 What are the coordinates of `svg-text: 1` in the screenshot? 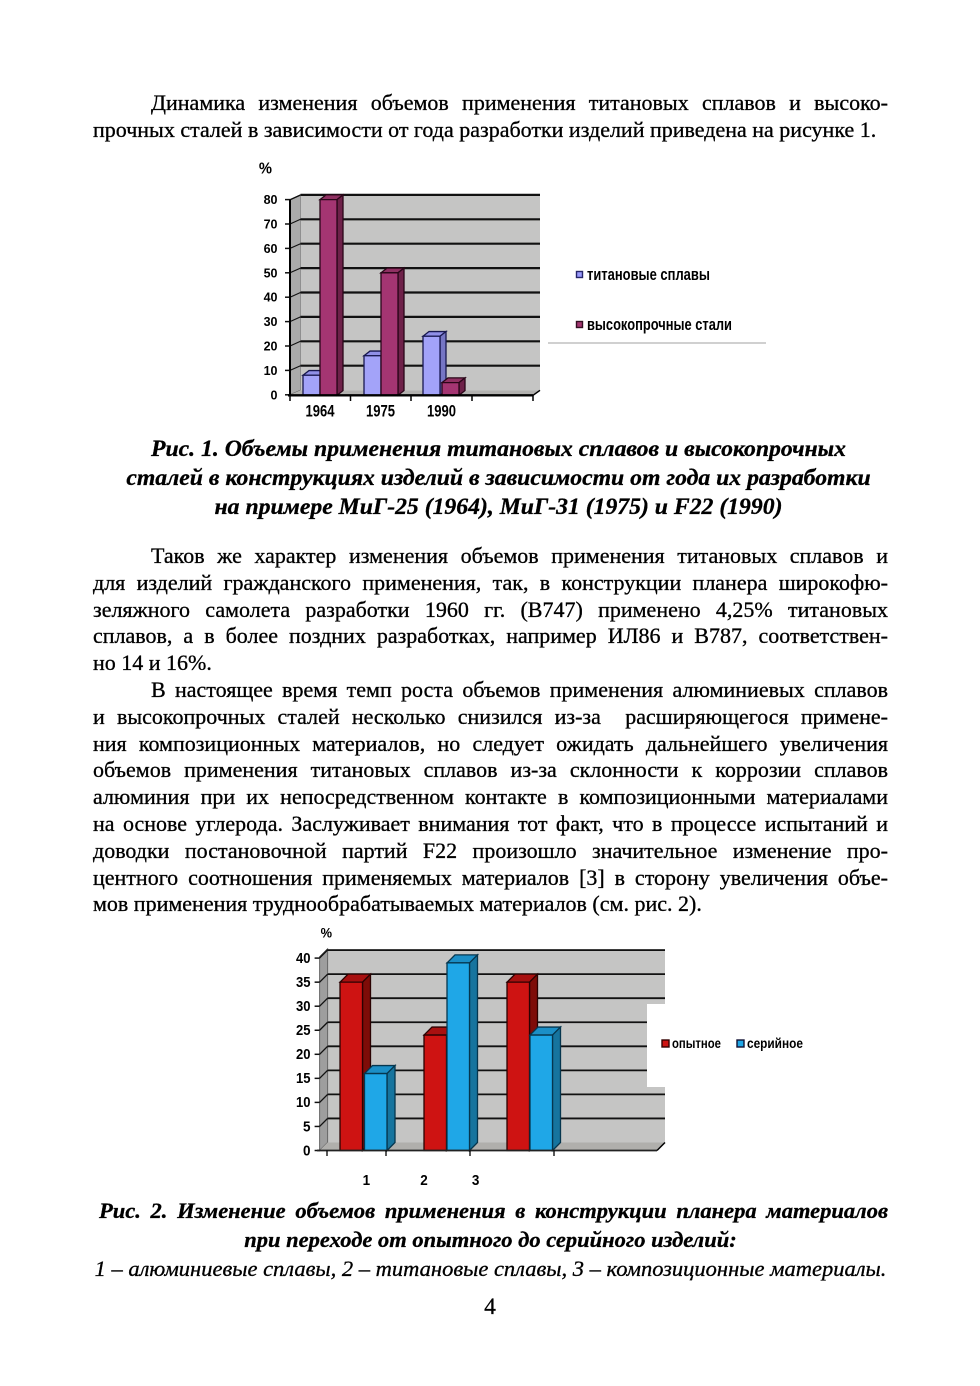 It's located at (367, 1180).